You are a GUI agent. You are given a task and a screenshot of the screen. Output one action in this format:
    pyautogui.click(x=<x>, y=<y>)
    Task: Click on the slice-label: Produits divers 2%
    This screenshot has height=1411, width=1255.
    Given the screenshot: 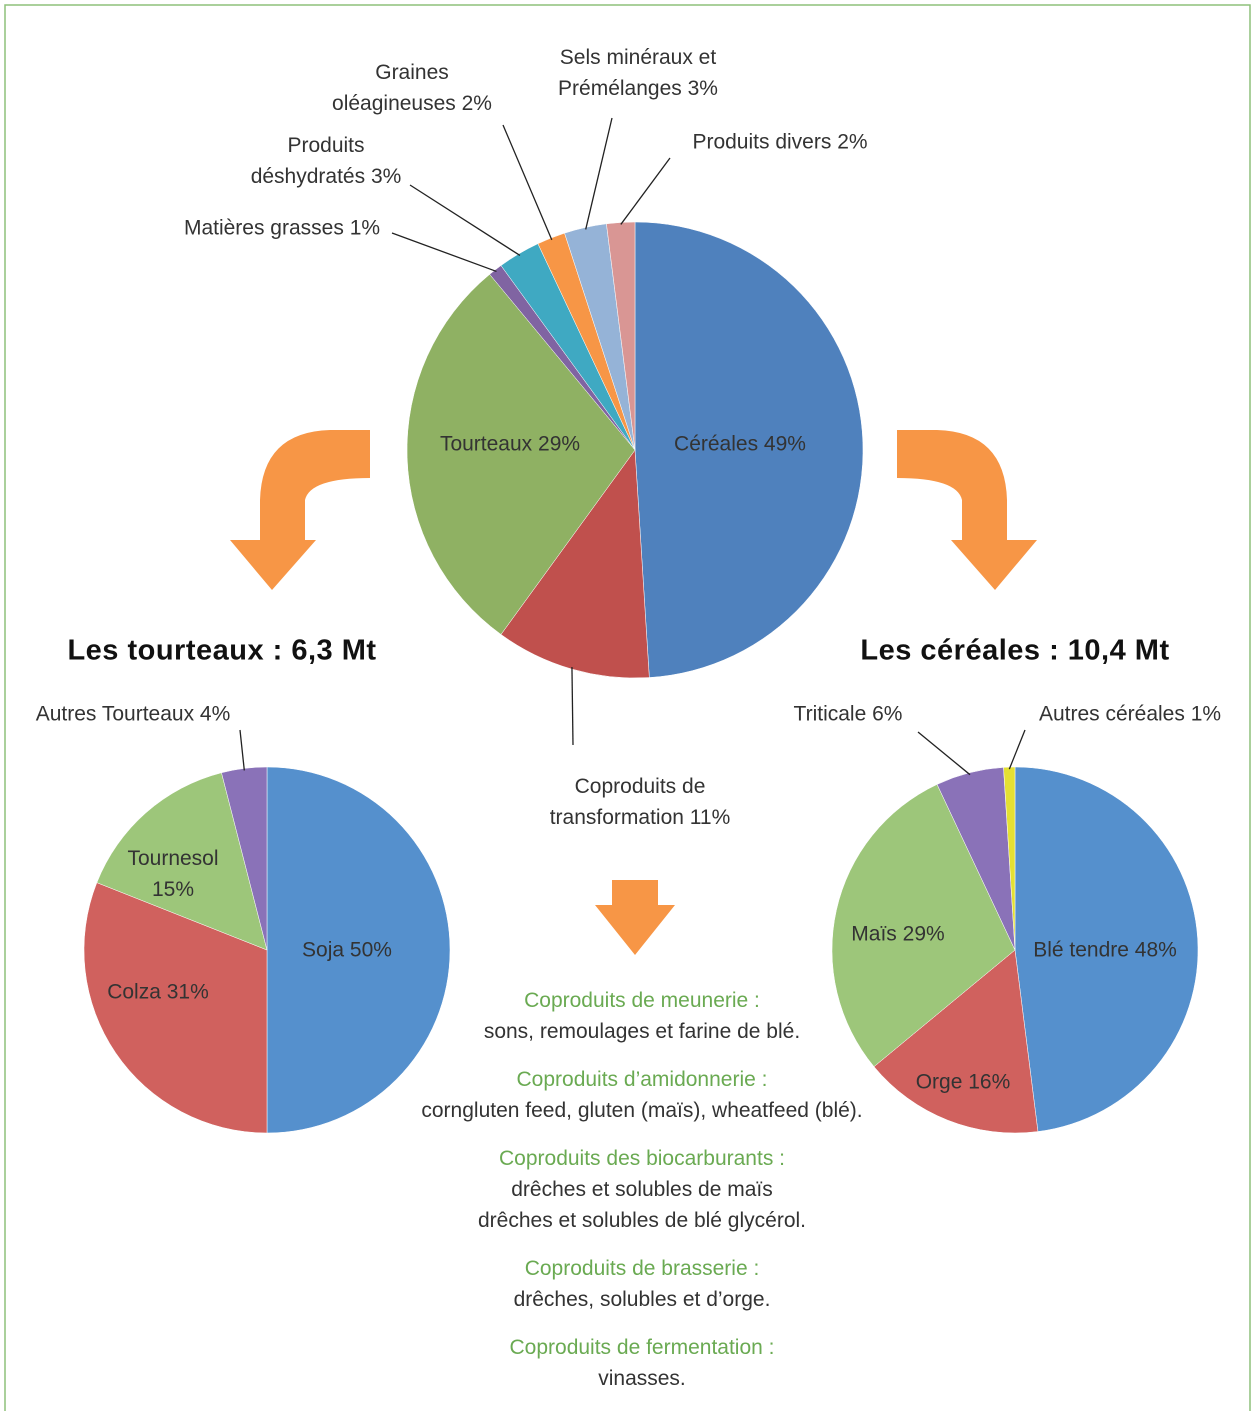 What is the action you would take?
    pyautogui.click(x=780, y=142)
    